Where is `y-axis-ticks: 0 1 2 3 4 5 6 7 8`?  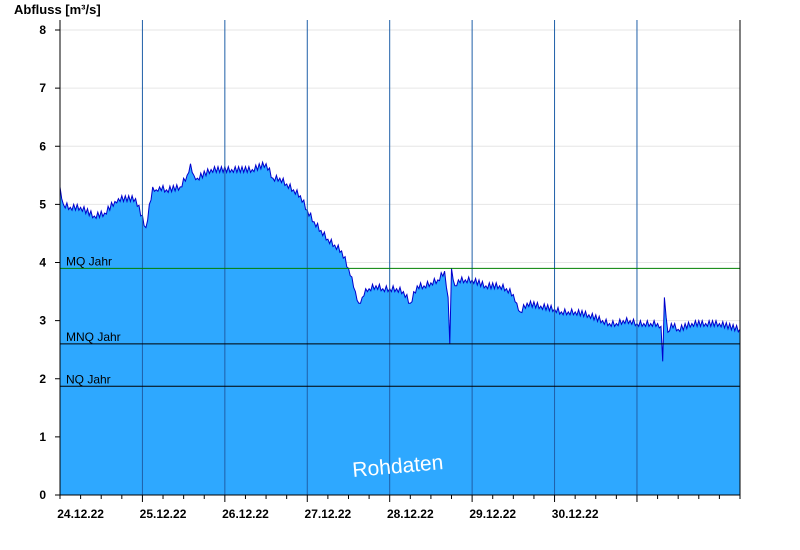
y-axis-ticks: 0 1 2 3 4 5 6 7 8 is located at coordinates (49, 262).